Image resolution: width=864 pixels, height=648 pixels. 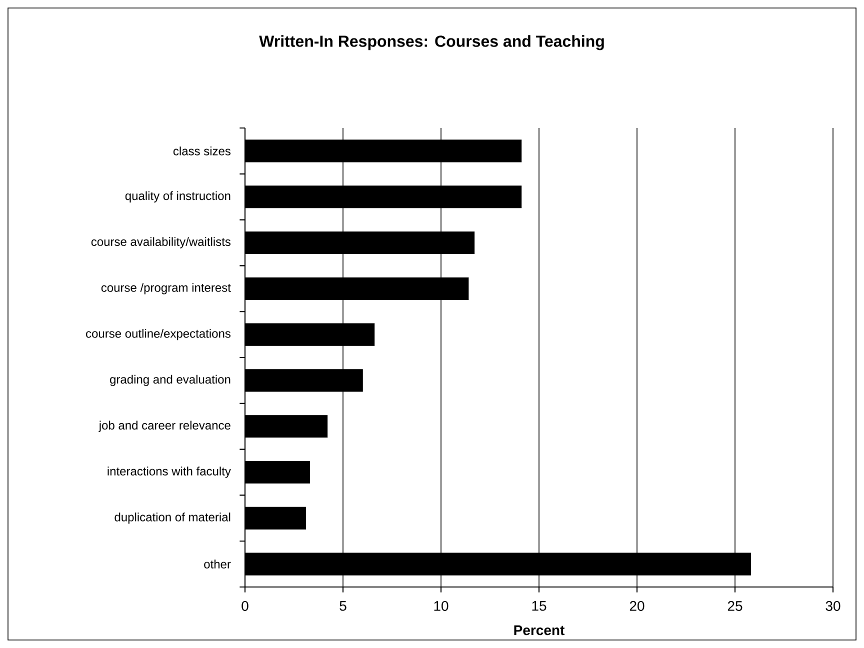 I want to click on y-tick-label: job and career relevance, so click(x=164, y=426).